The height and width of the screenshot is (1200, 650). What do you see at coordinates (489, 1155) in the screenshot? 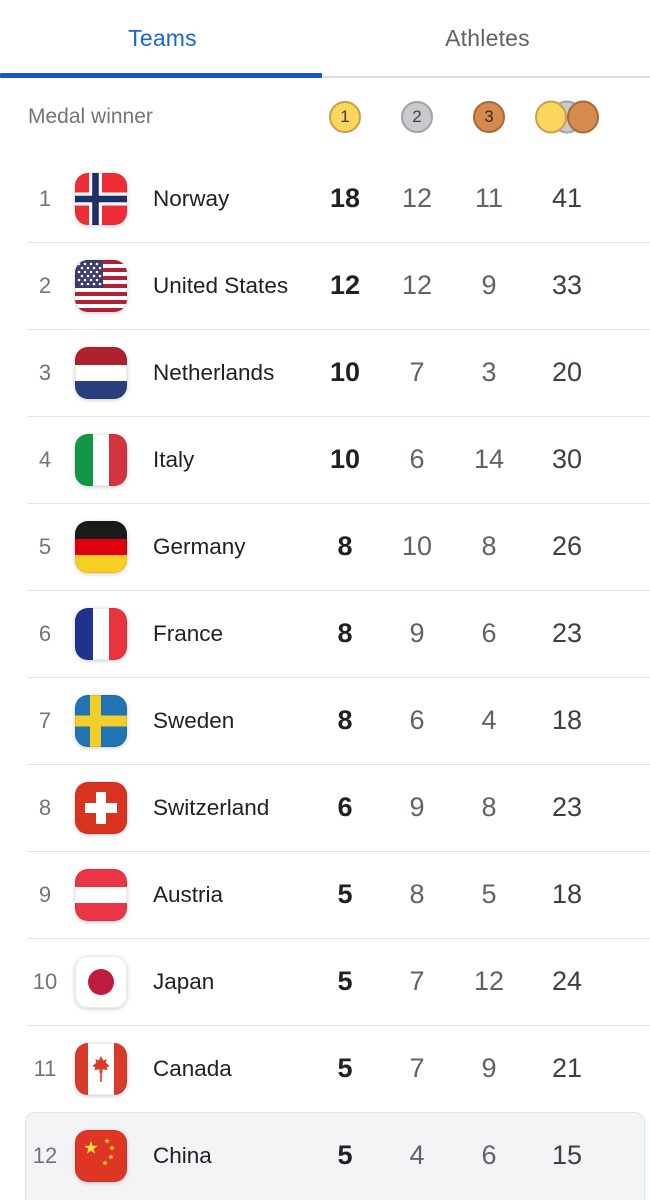
I see `bronze-count: 6` at bounding box center [489, 1155].